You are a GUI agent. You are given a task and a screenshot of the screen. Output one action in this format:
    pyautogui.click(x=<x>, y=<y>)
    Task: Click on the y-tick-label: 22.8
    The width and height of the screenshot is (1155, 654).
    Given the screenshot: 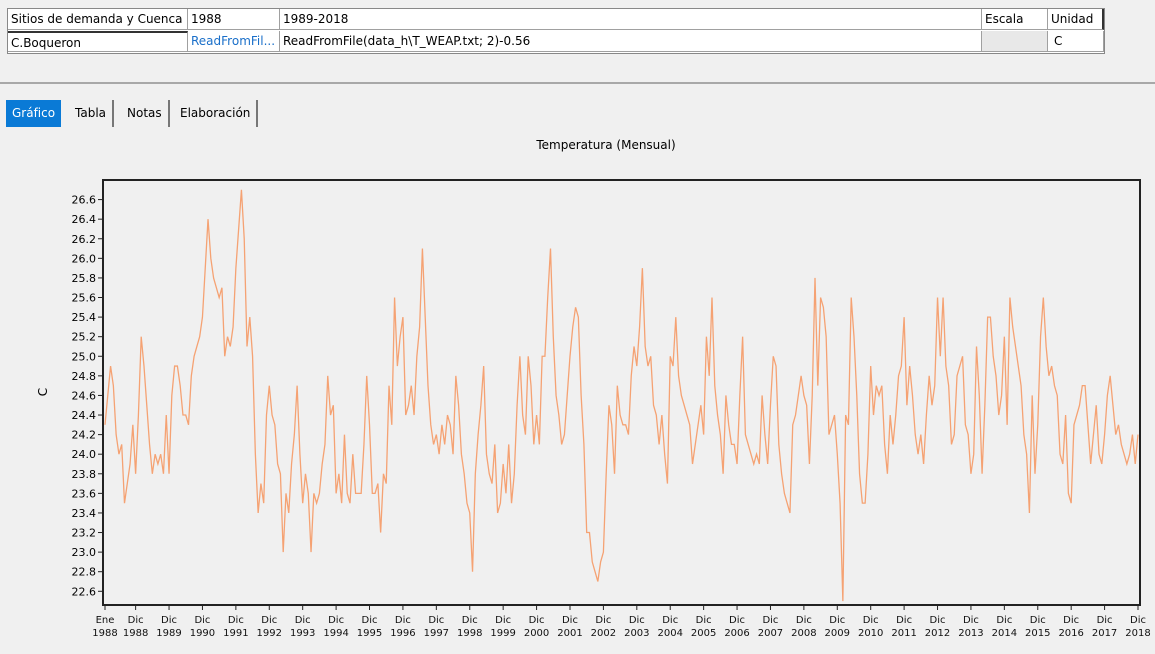 What is the action you would take?
    pyautogui.click(x=84, y=572)
    